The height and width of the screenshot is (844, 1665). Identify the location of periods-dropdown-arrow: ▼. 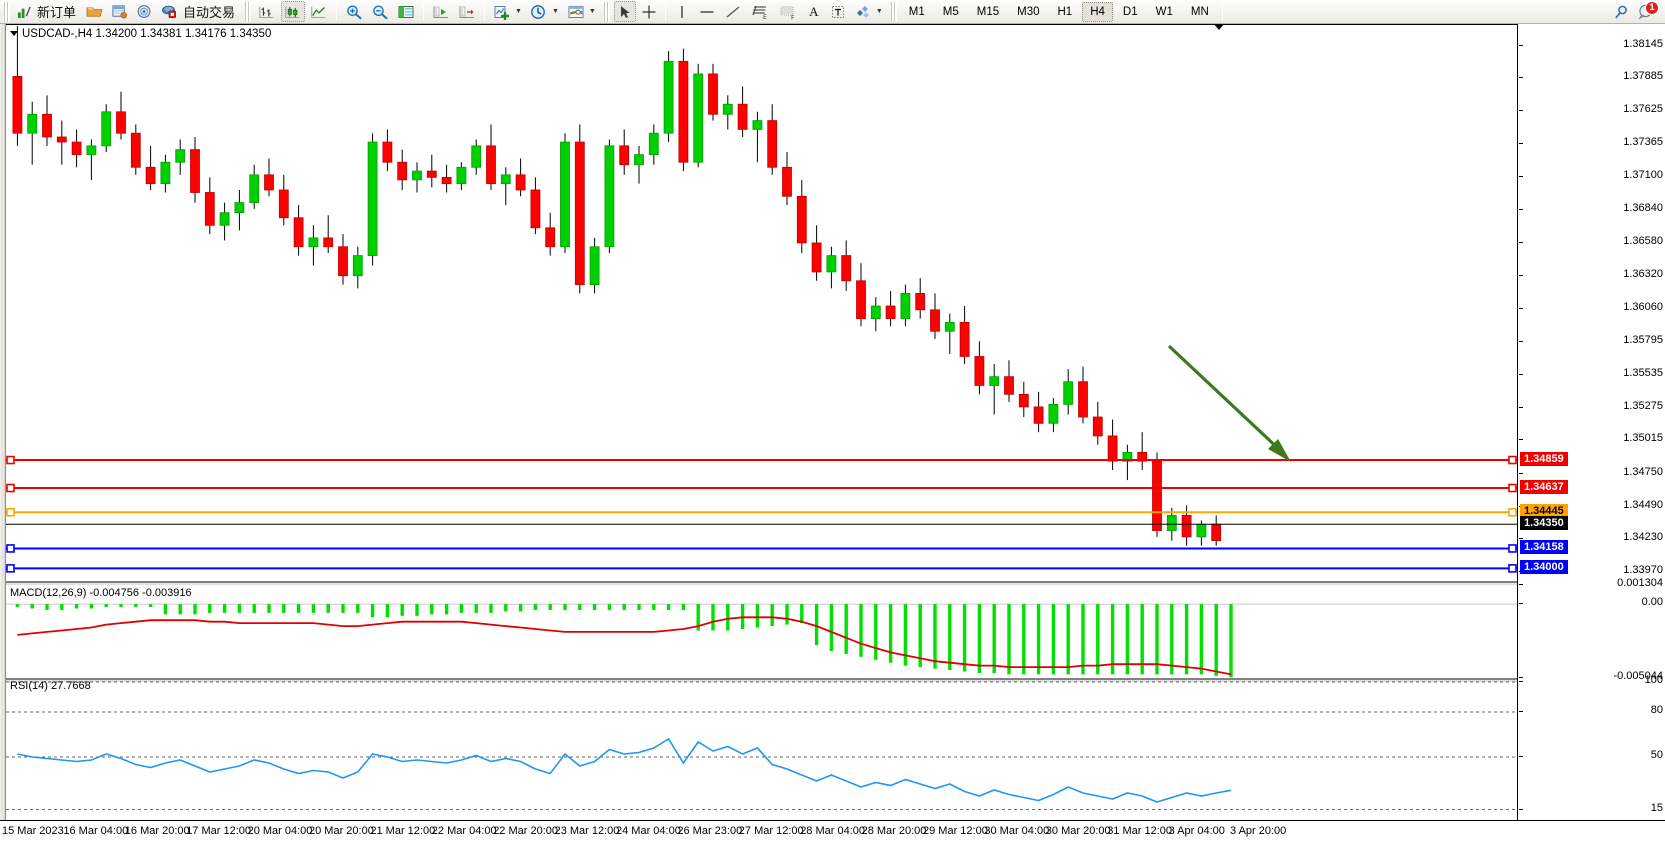
(555, 11).